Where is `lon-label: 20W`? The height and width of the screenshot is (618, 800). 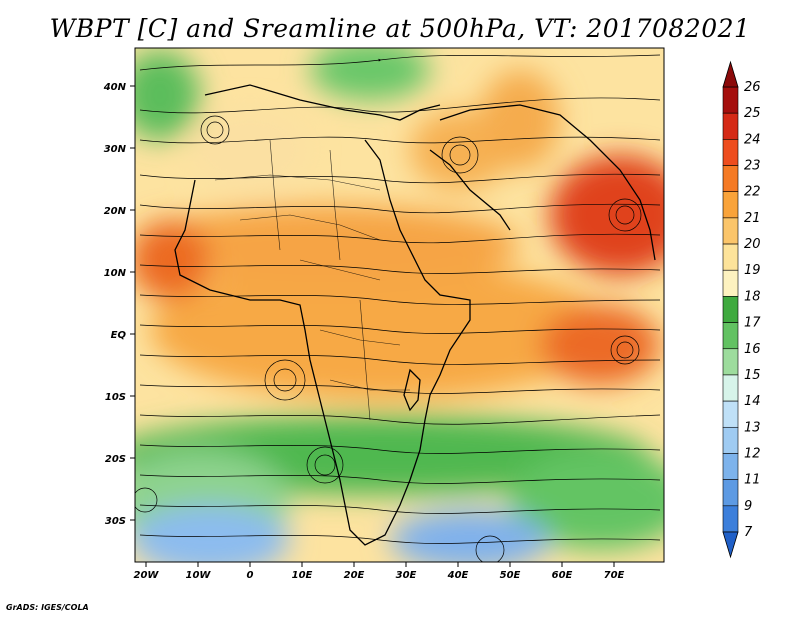
lon-label: 20W is located at coordinates (147, 575).